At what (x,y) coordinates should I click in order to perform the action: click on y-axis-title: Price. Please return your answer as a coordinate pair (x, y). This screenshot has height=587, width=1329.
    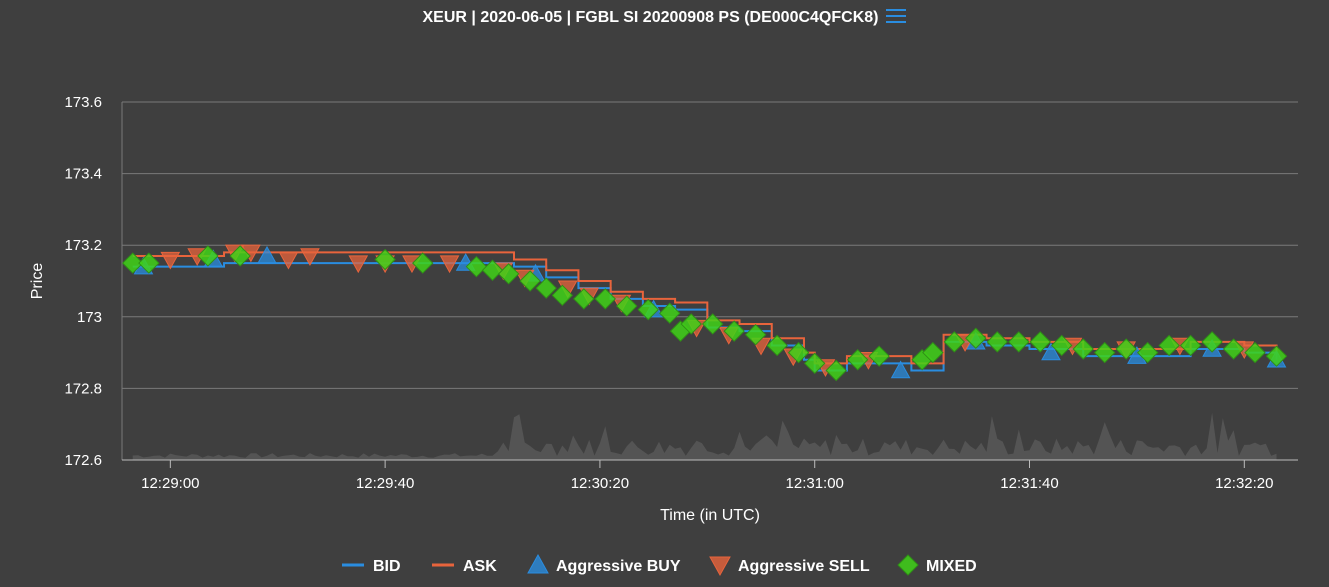
    Looking at the image, I should click on (37, 281).